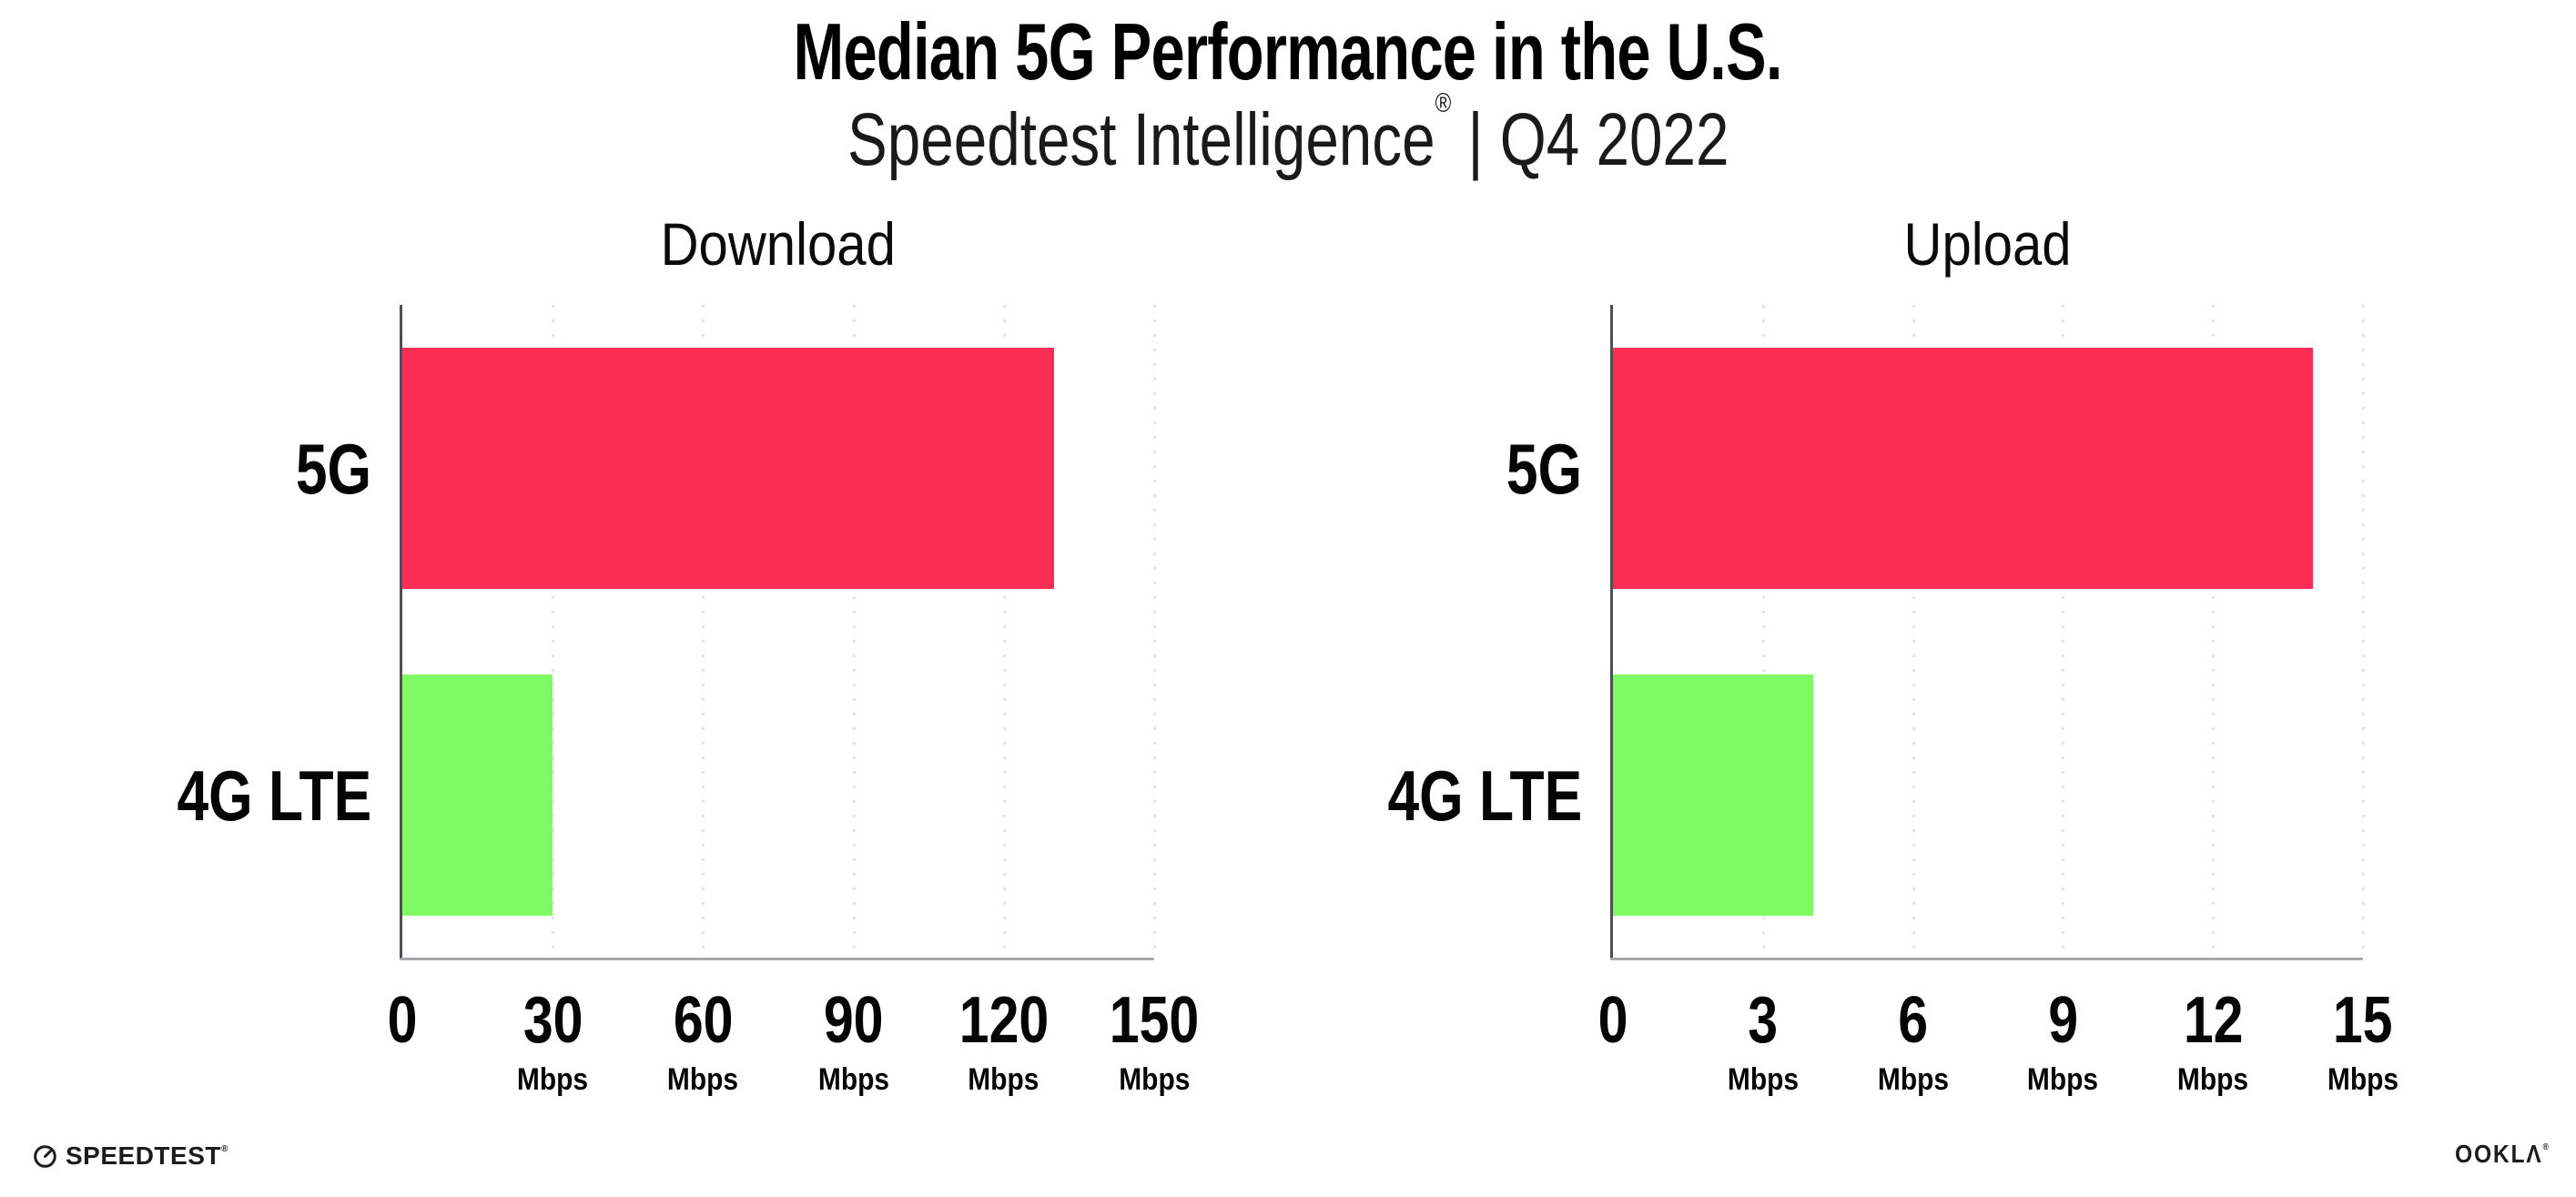  Describe the element at coordinates (1154, 1021) in the screenshot. I see `x-tick-value: 150` at that location.